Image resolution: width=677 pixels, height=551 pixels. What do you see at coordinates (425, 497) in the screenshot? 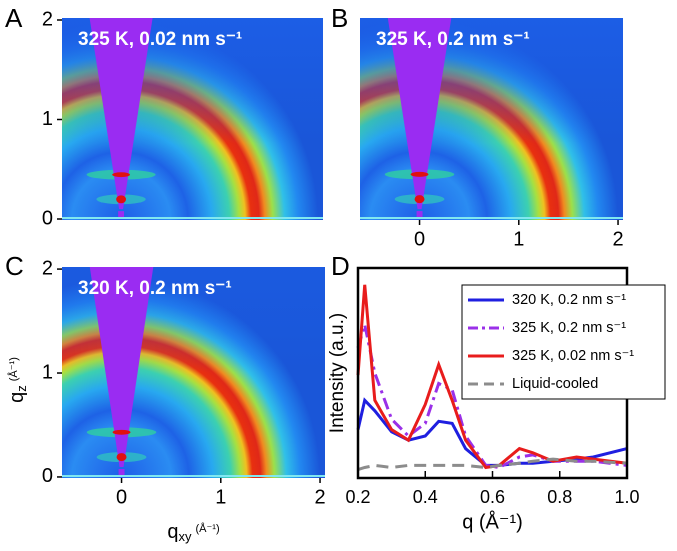
I see `x-tick-label: 0.4` at bounding box center [425, 497].